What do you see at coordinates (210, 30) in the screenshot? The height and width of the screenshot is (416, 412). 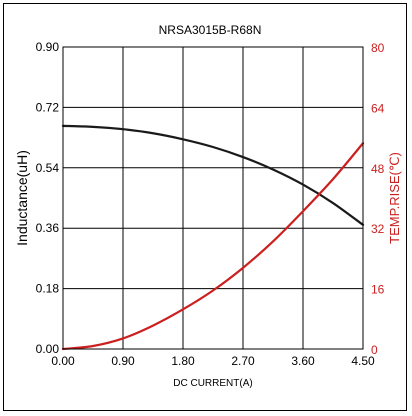 I see `chart-title: NRSA3015B-R68N` at bounding box center [210, 30].